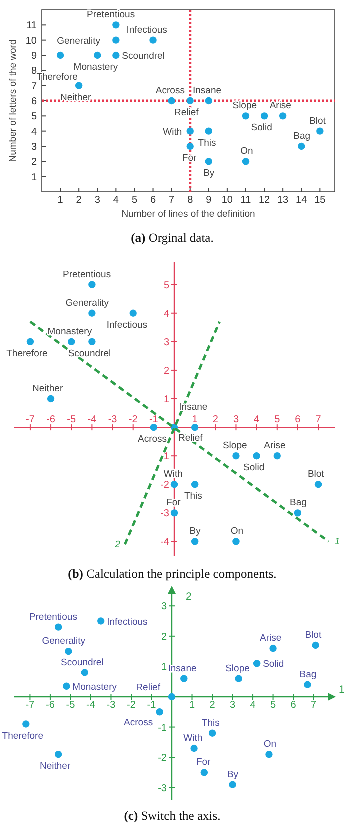 The image size is (345, 830). Describe the element at coordinates (247, 152) in the screenshot. I see `annotation: On` at that location.